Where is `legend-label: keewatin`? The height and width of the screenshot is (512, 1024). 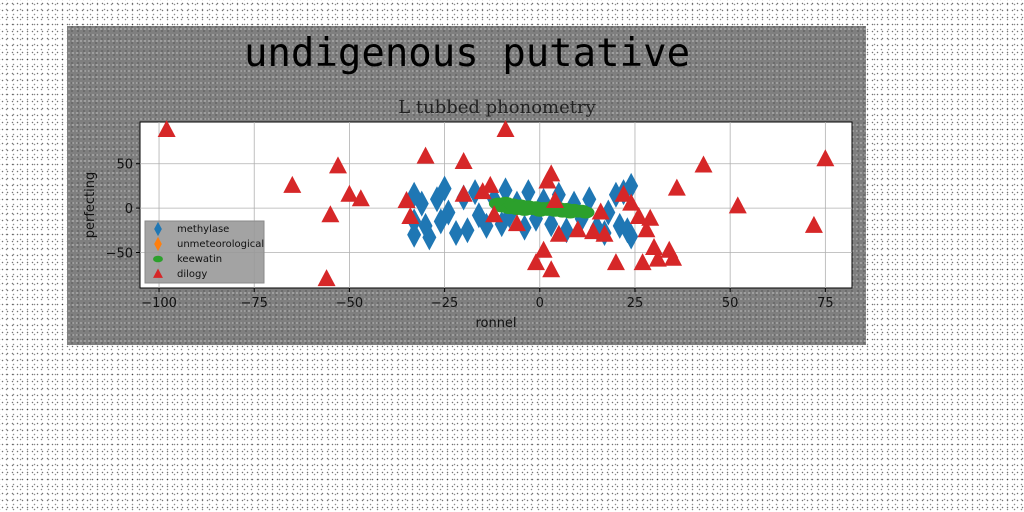
legend-label: keewatin is located at coordinates (199, 259).